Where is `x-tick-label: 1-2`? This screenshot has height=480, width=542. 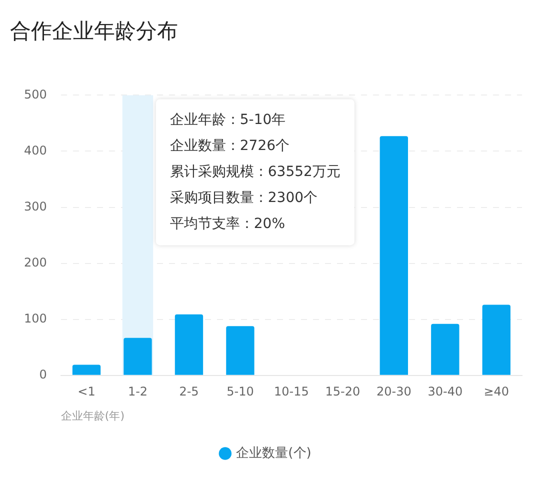 x-tick-label: 1-2 is located at coordinates (138, 391).